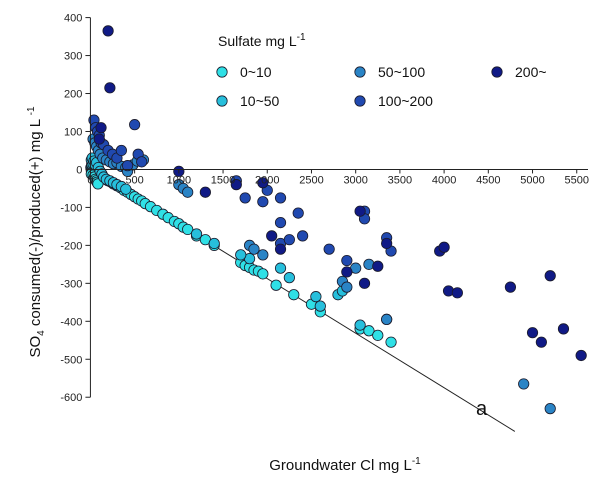 The image size is (605, 479). Describe the element at coordinates (400, 180) in the screenshot. I see `x-tick-label: 3500` at that location.